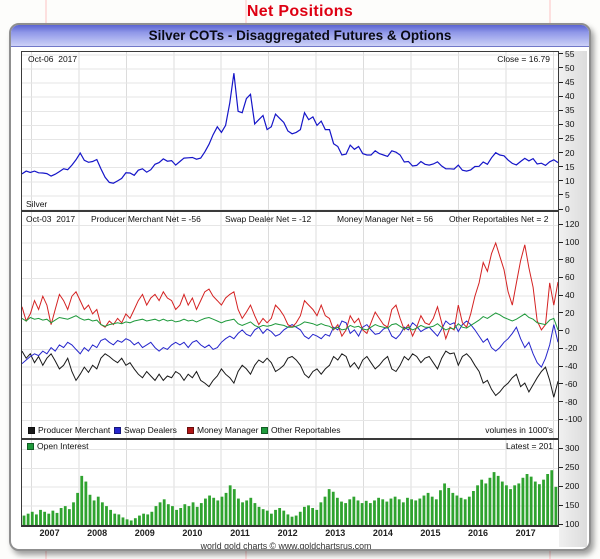 The height and width of the screenshot is (559, 600). Describe the element at coordinates (568, 402) in the screenshot. I see `y-tick-label: -80` at that location.